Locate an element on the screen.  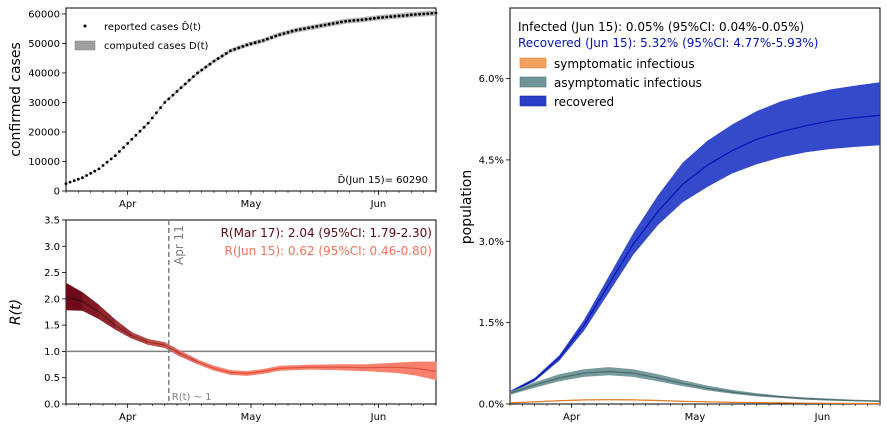
line-symptomatic-infectious is located at coordinates (695, 402).